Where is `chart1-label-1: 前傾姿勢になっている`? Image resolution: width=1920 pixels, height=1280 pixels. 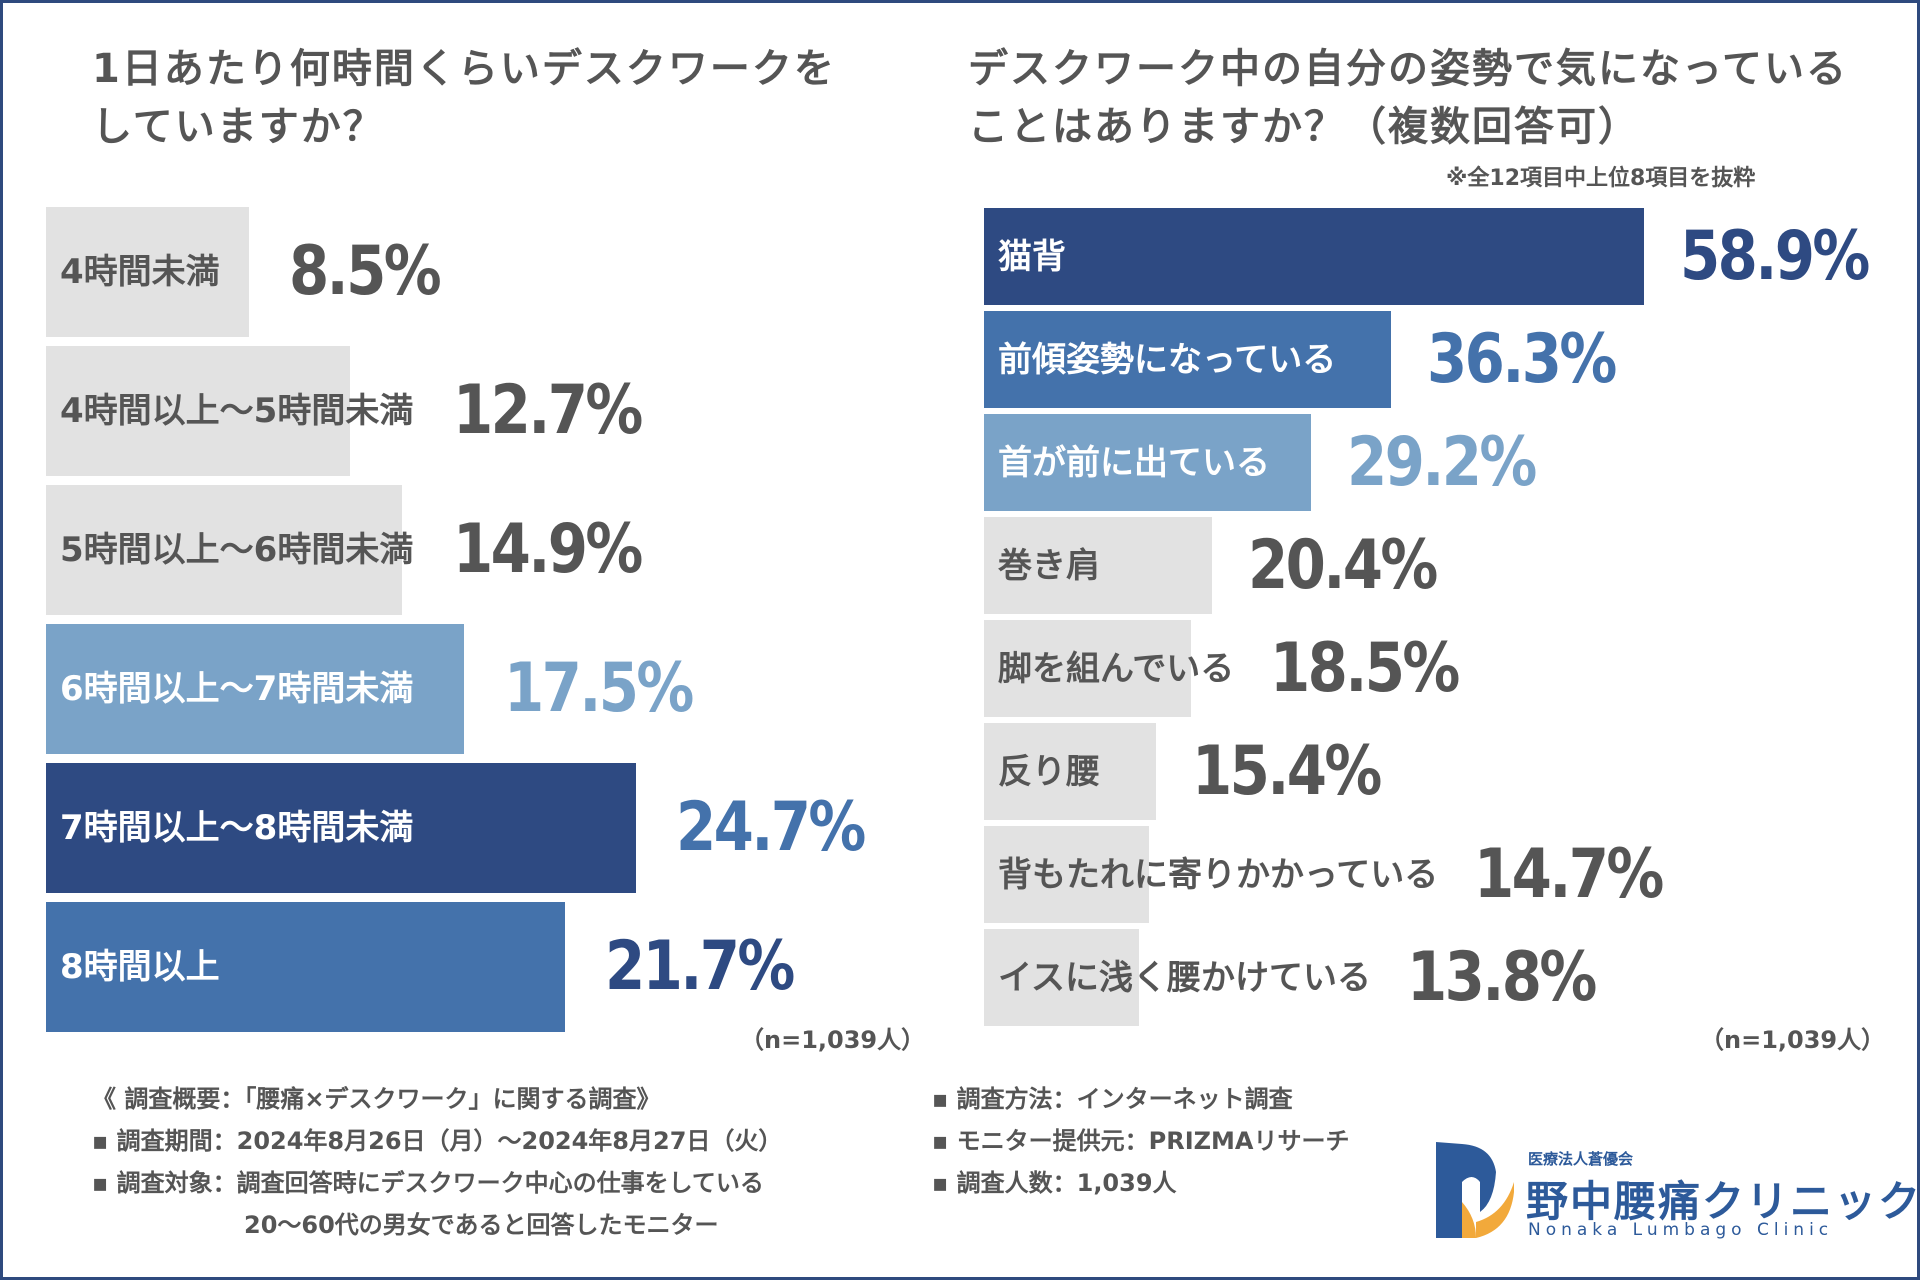
chart1-label-1: 前傾姿勢になっている is located at coordinates (1167, 359).